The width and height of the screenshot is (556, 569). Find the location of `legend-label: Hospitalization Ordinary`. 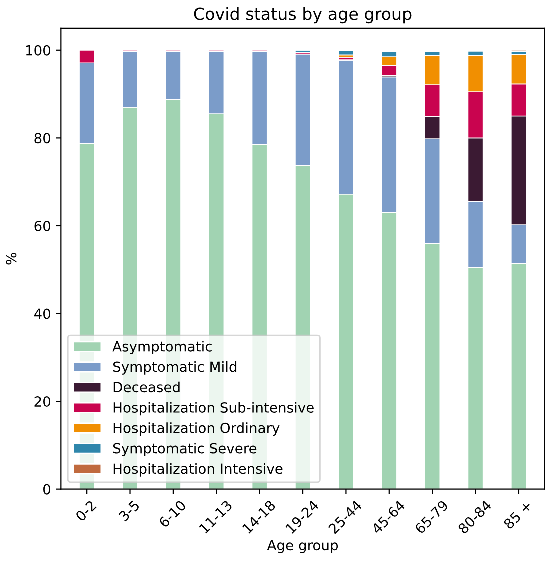

legend-label: Hospitalization Ordinary is located at coordinates (197, 429).